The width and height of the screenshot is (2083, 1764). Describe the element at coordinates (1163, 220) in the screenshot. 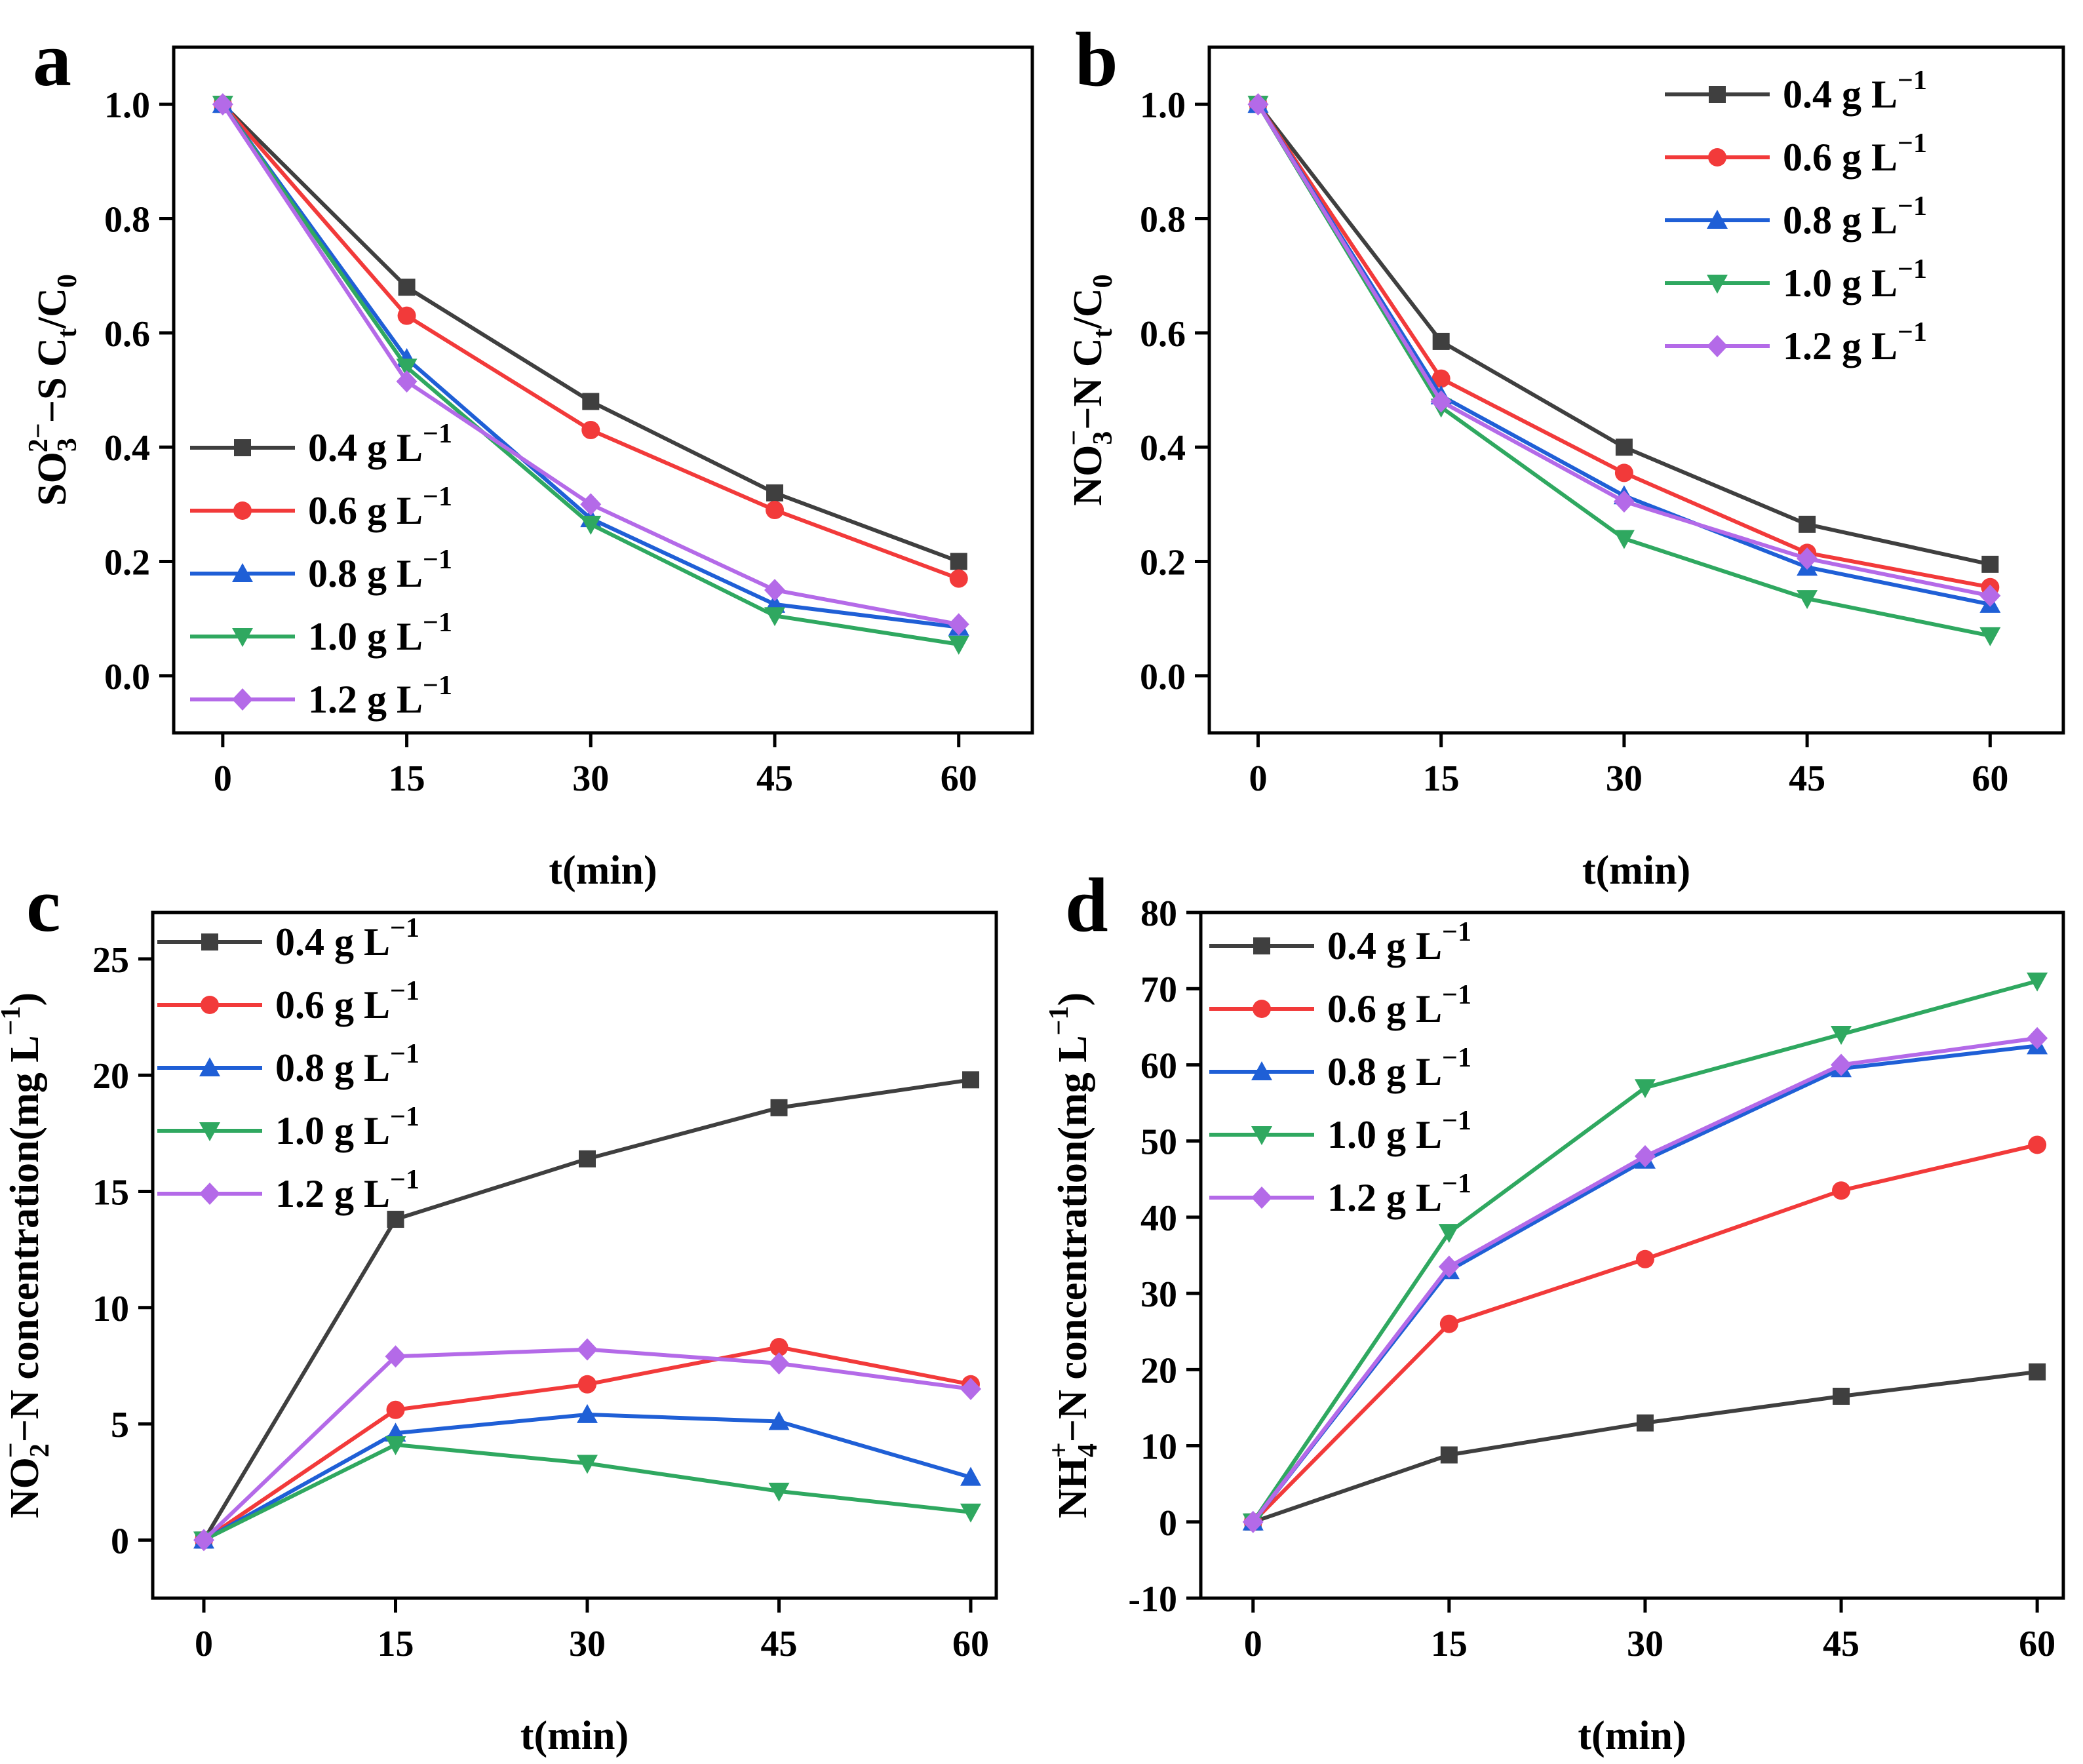

I see `y-tick-label: 0.8` at that location.